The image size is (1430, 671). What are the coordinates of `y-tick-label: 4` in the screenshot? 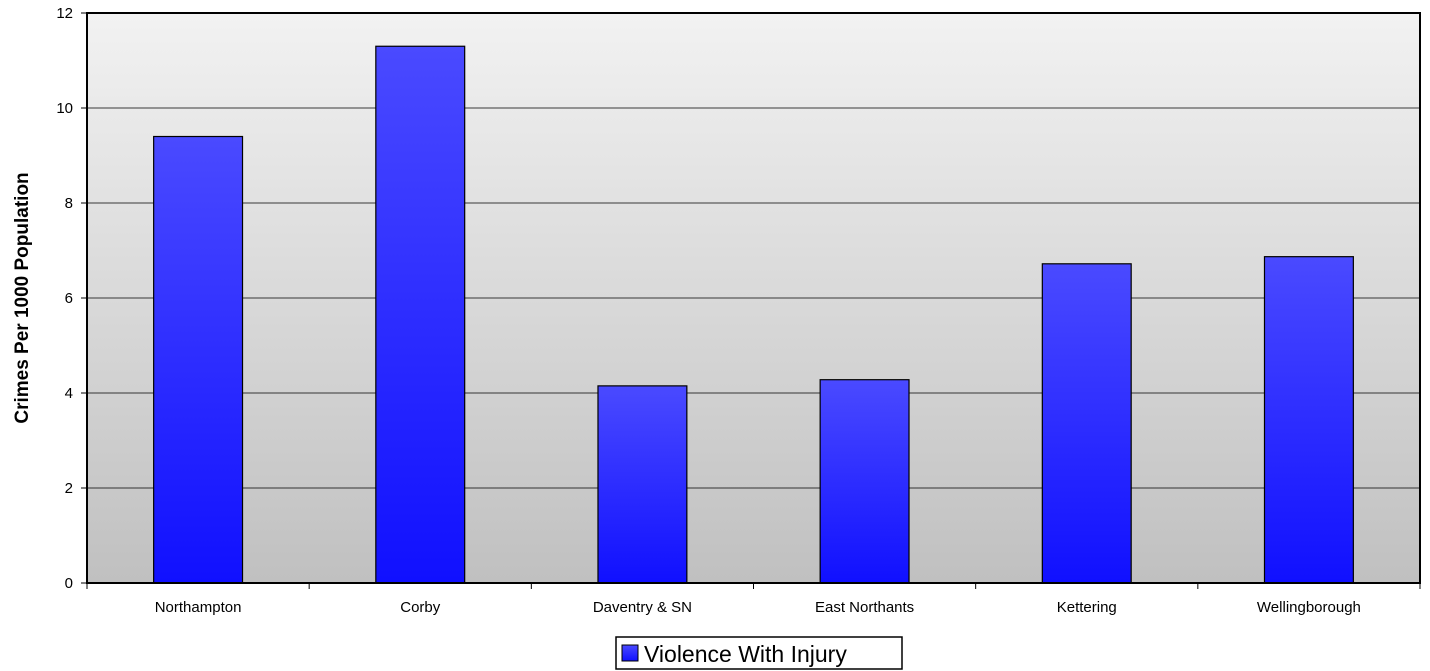 It's located at (69, 393).